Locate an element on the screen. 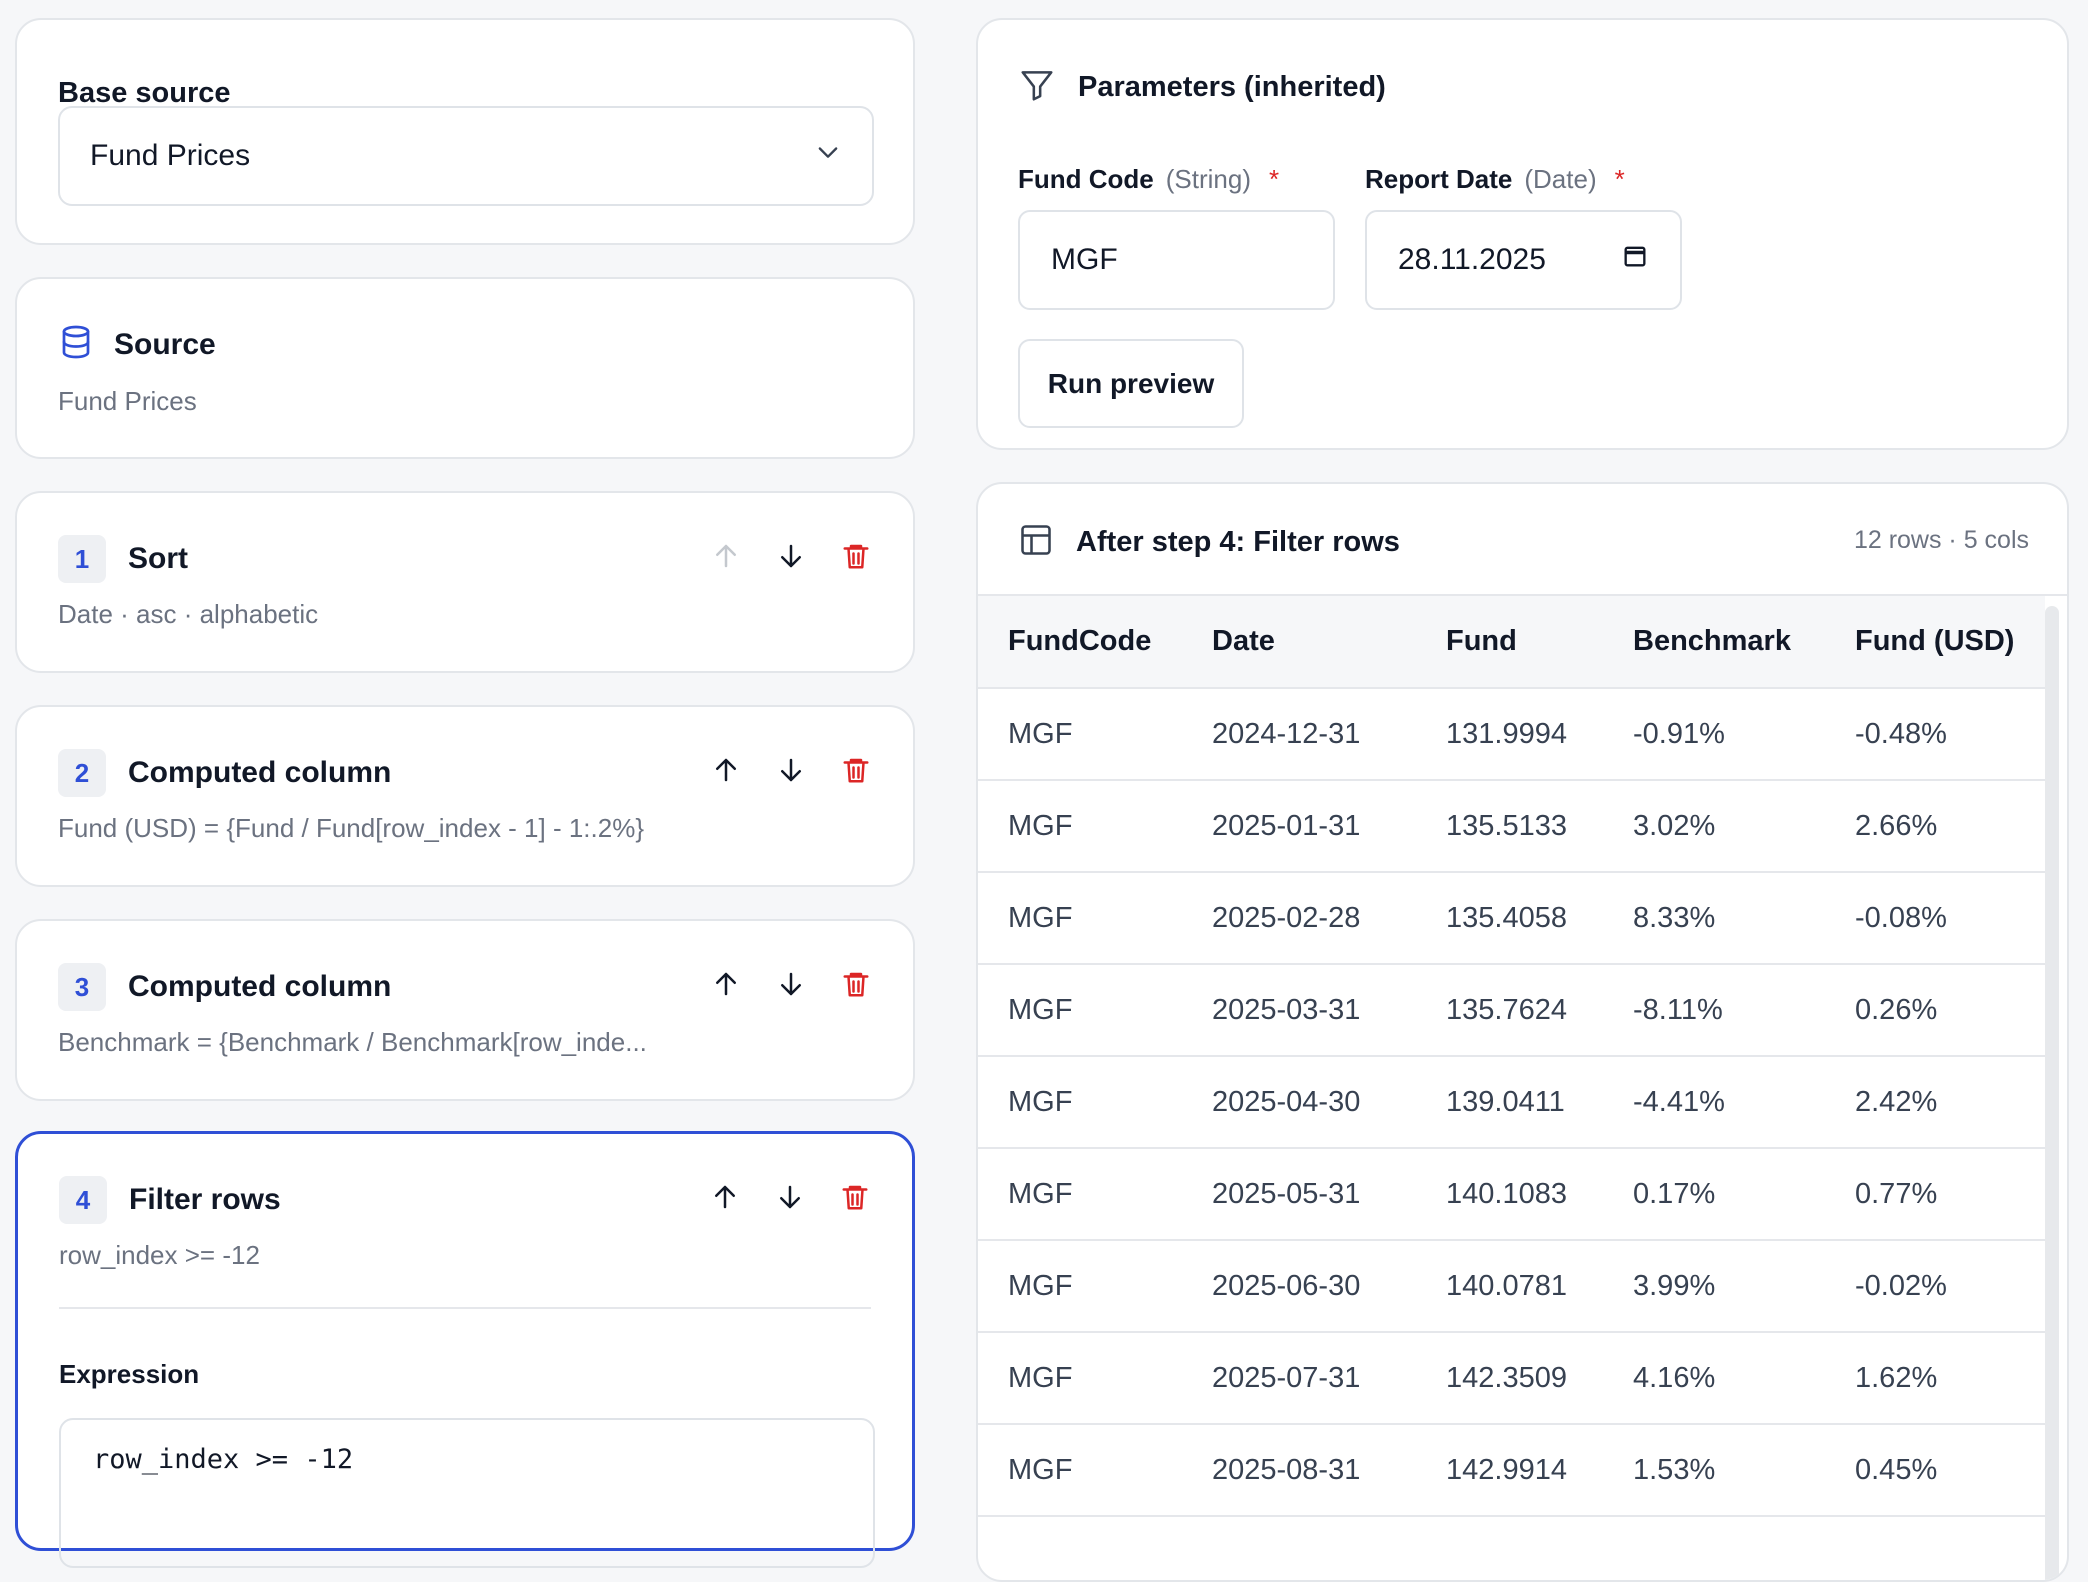 The height and width of the screenshot is (1582, 2088). expression-label: Expression is located at coordinates (129, 1374).